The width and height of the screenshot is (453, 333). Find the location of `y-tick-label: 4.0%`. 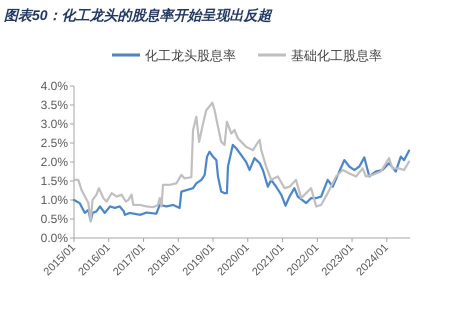

y-tick-label: 4.0% is located at coordinates (54, 86).